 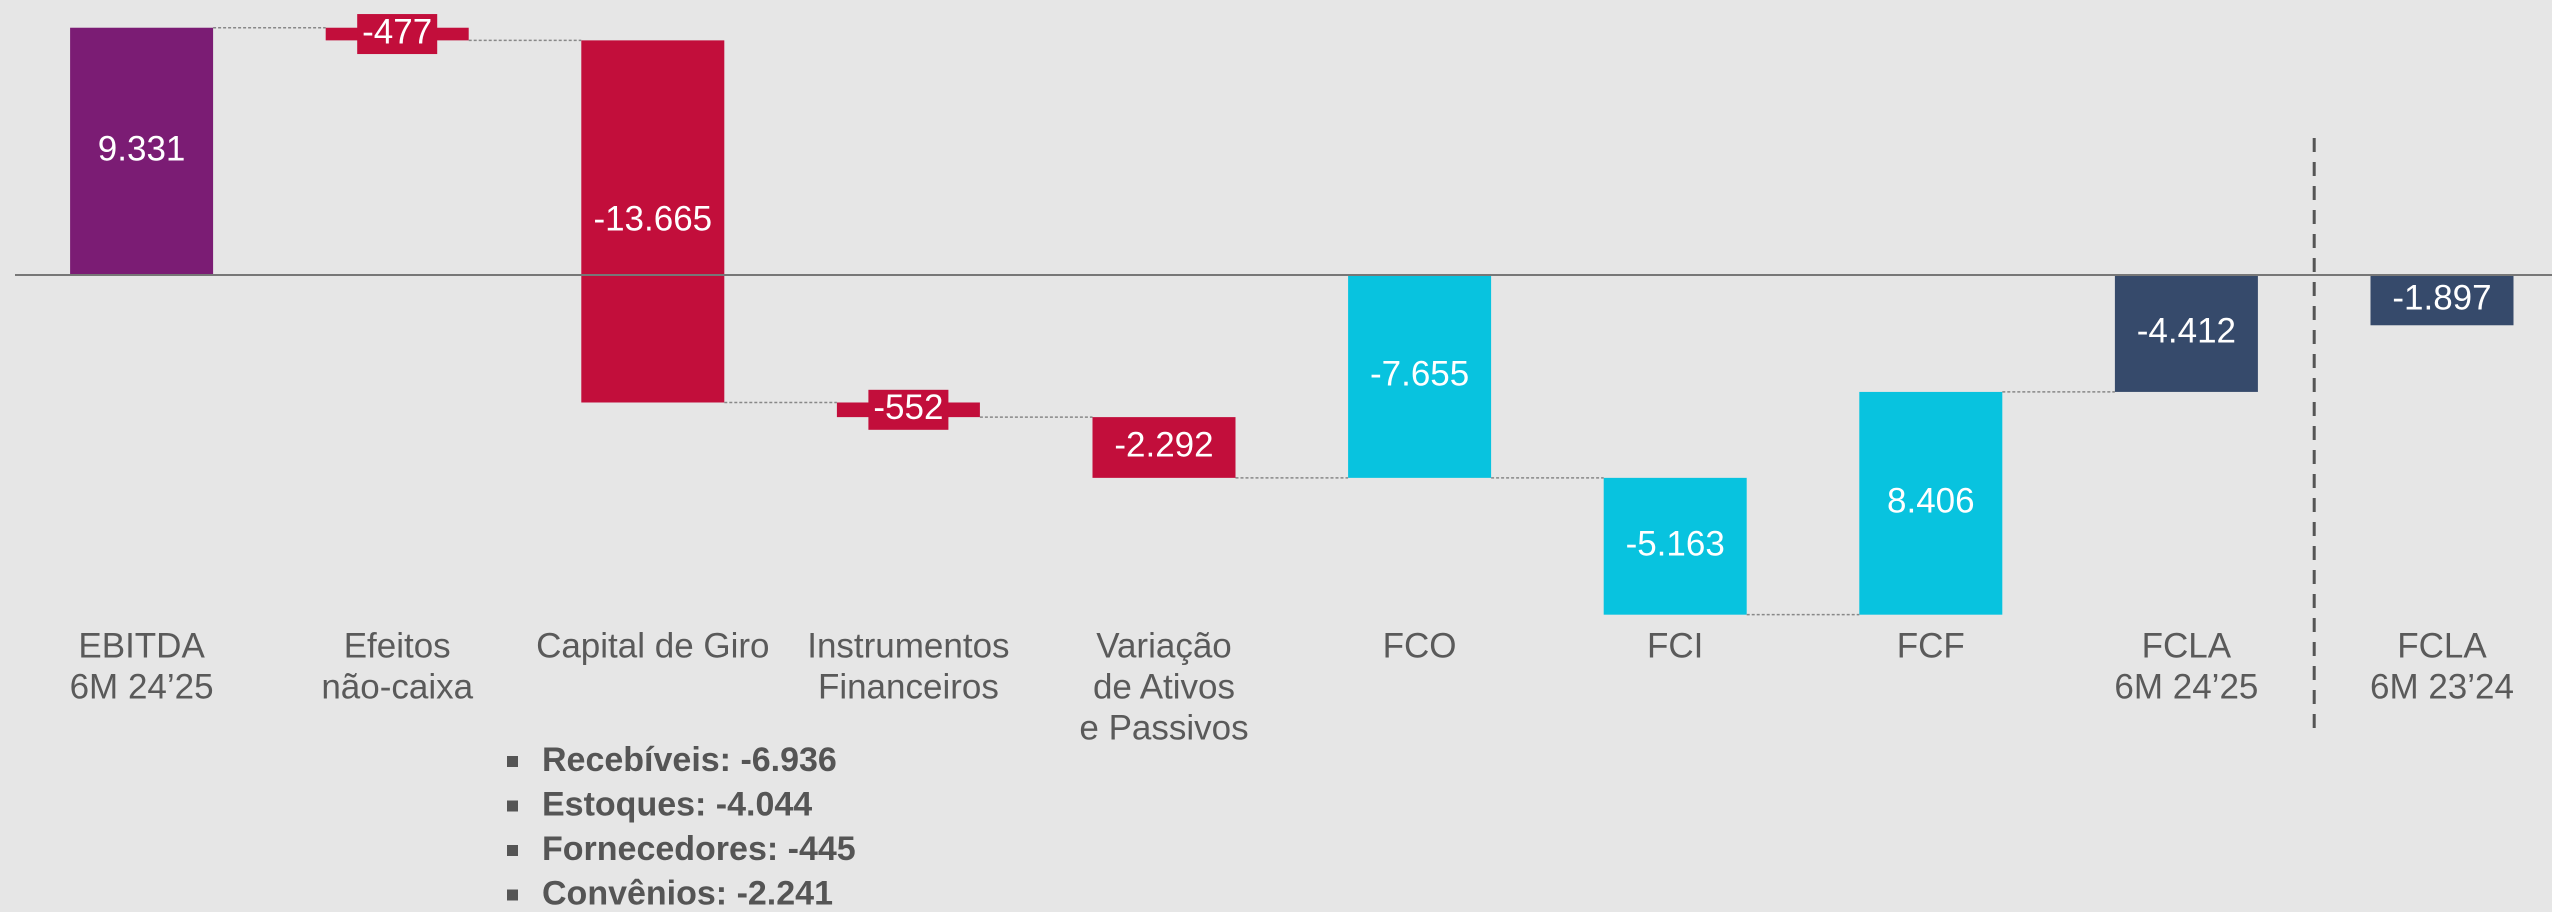 What do you see at coordinates (908, 645) in the screenshot?
I see `x-tick-label: Instrumentos` at bounding box center [908, 645].